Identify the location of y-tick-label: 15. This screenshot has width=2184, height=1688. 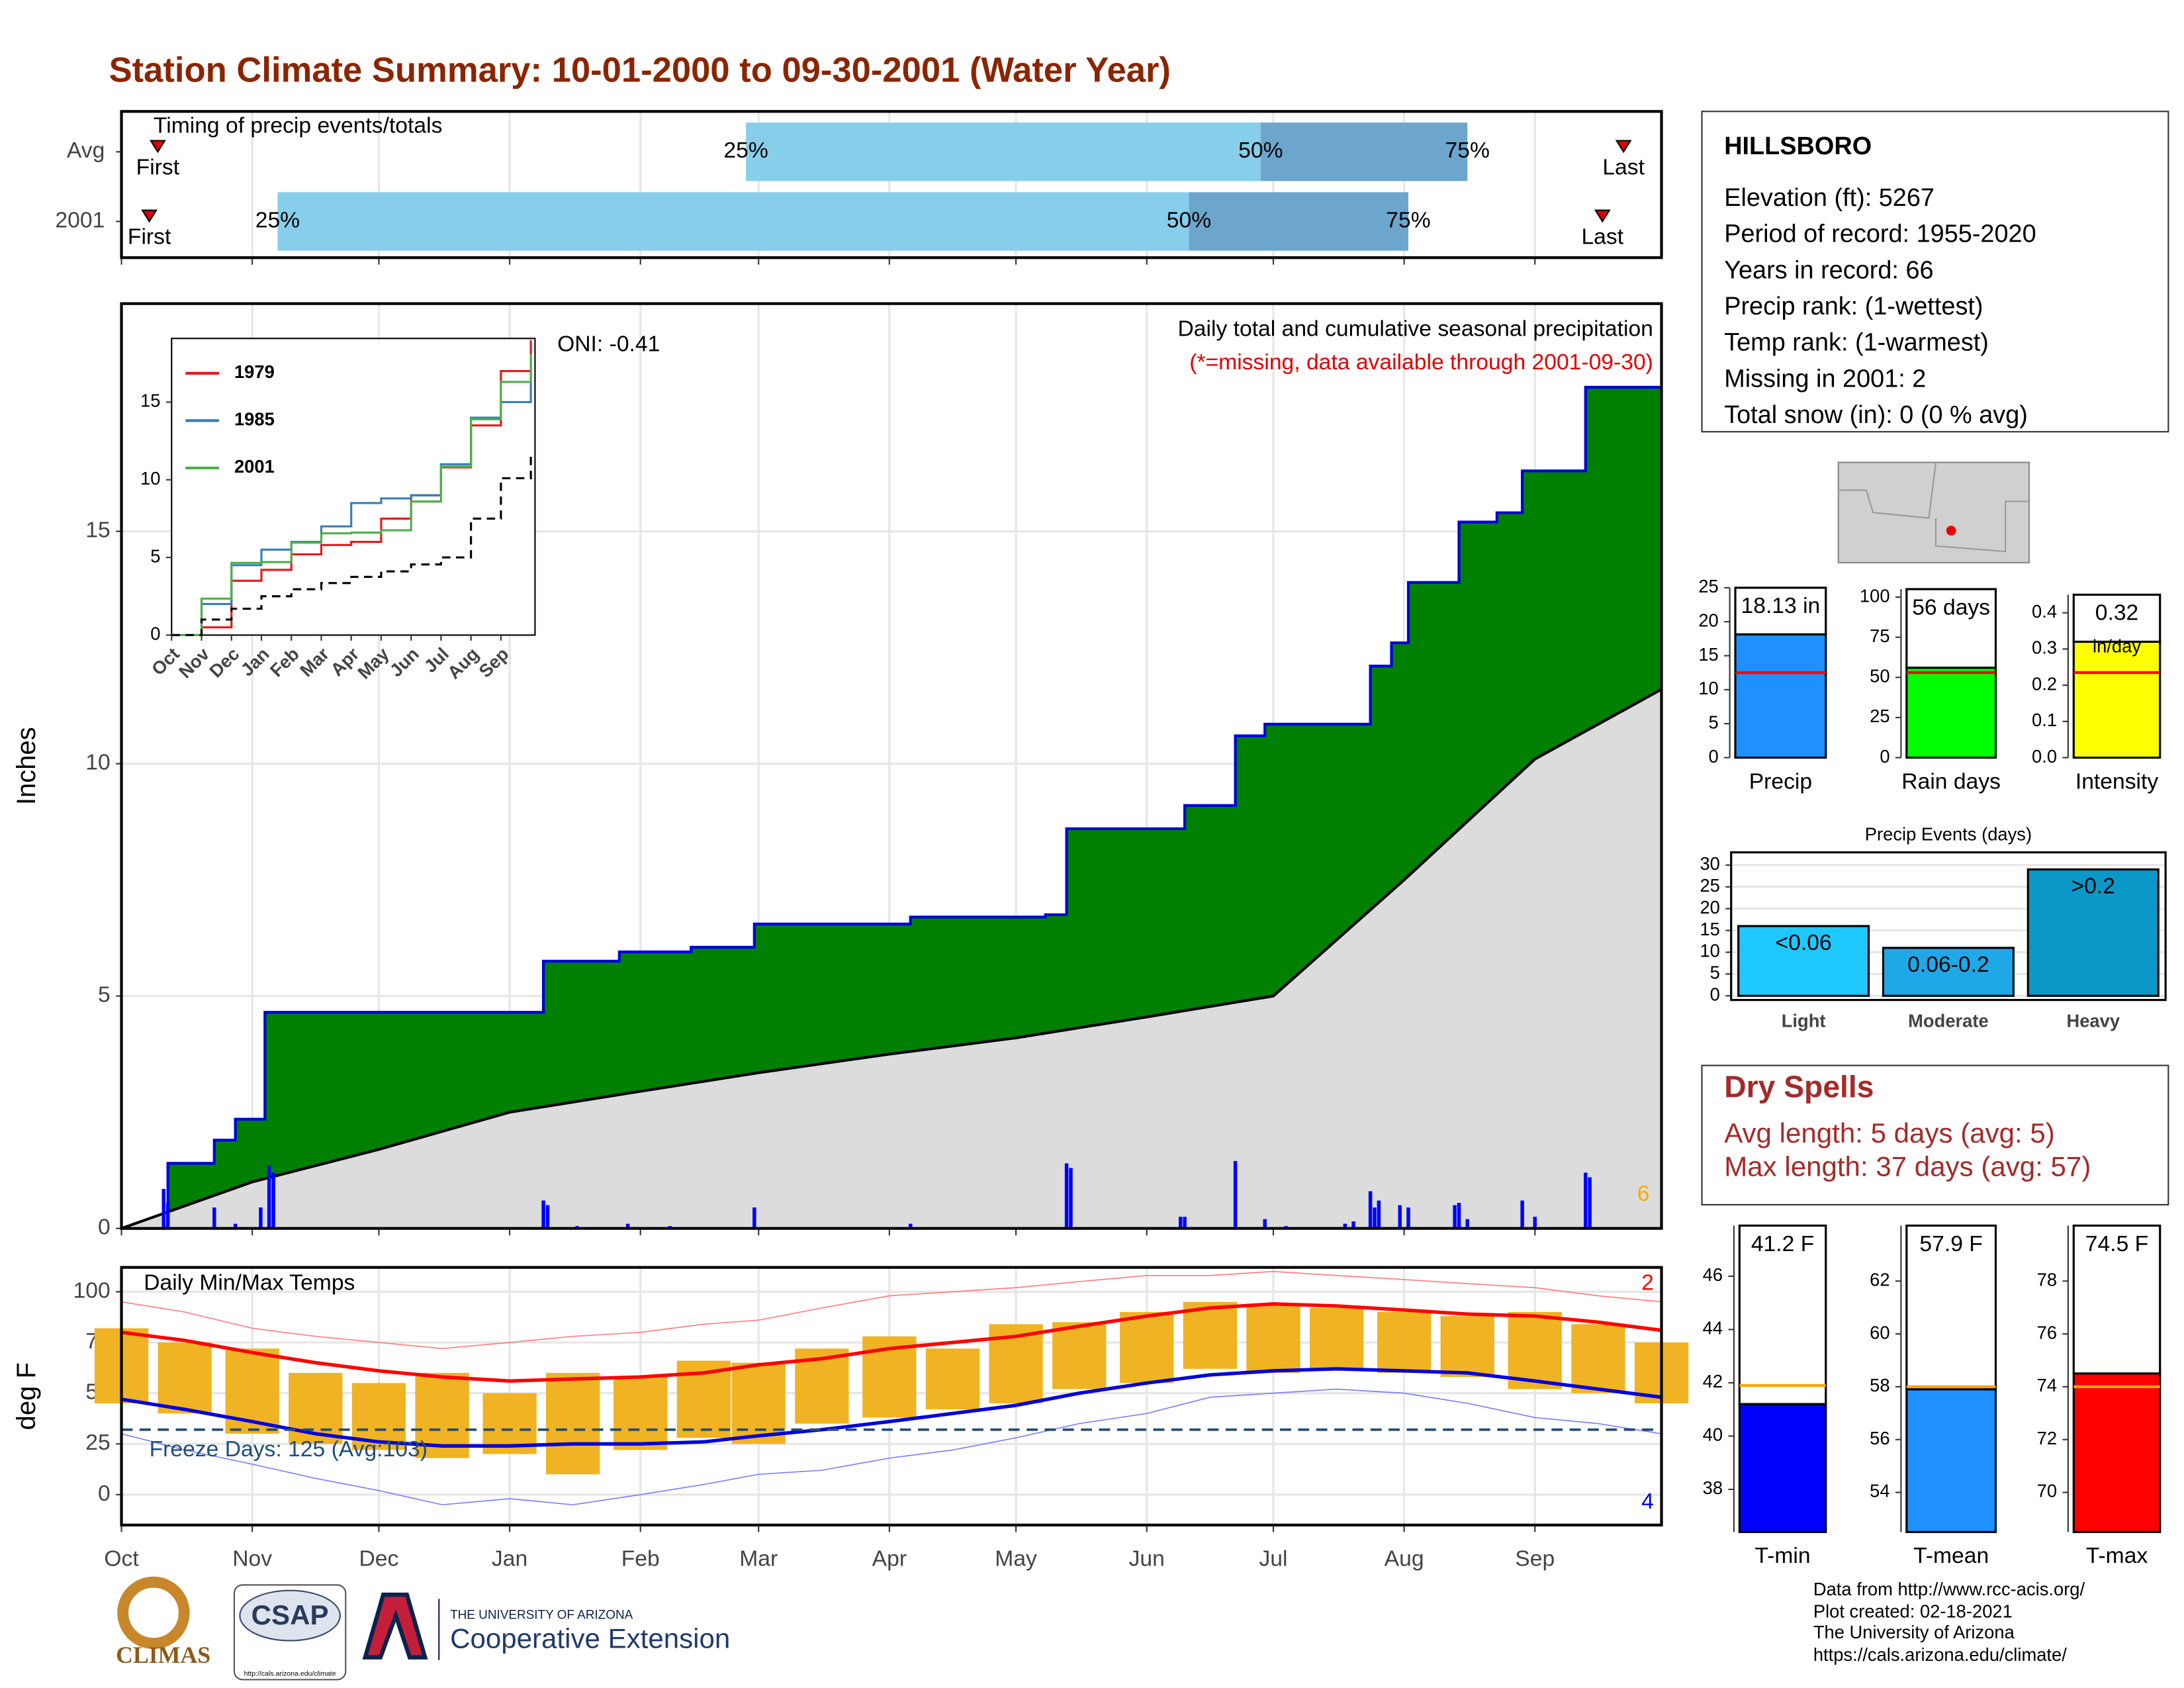
(97, 530).